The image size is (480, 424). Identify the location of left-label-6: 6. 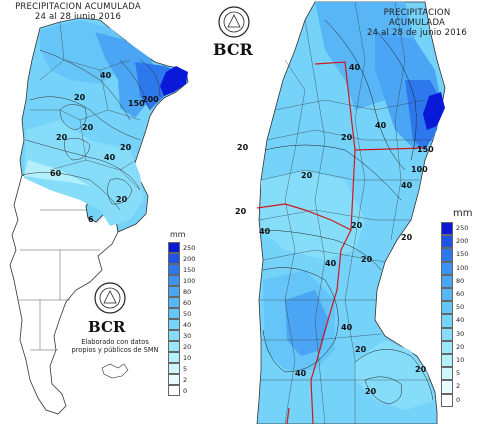
(91, 219).